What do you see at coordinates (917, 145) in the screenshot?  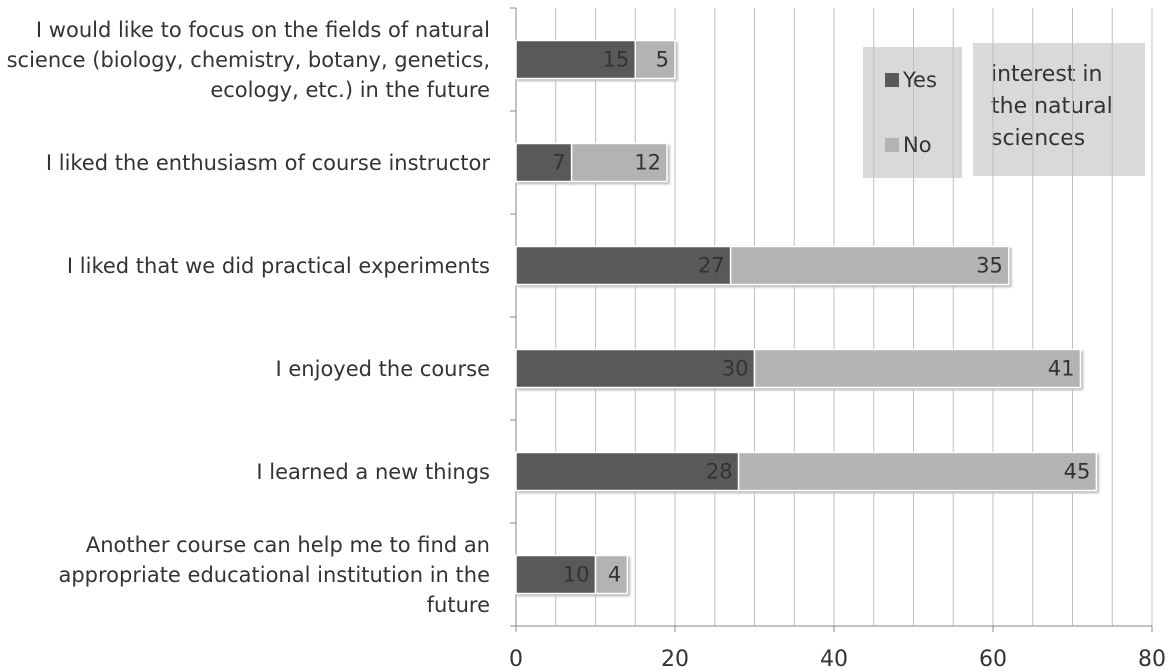 I see `legend-label: No` at bounding box center [917, 145].